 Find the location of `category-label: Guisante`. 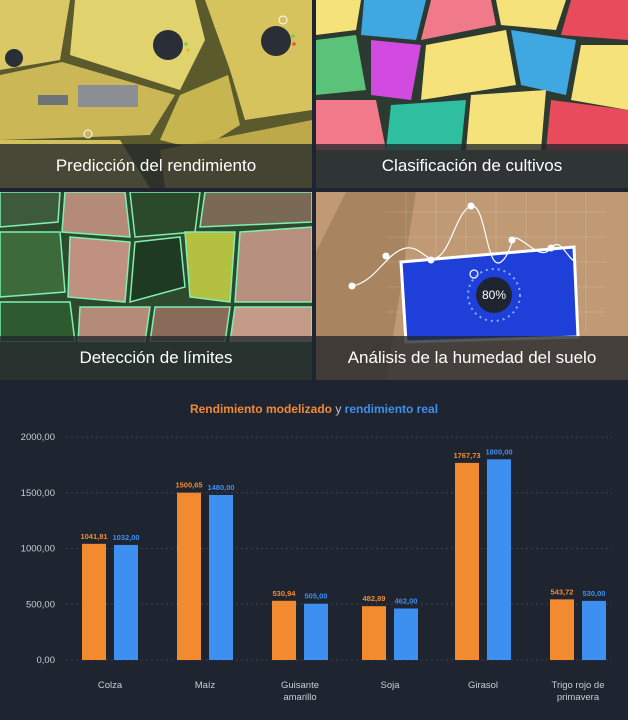

category-label: Guisante is located at coordinates (300, 685).